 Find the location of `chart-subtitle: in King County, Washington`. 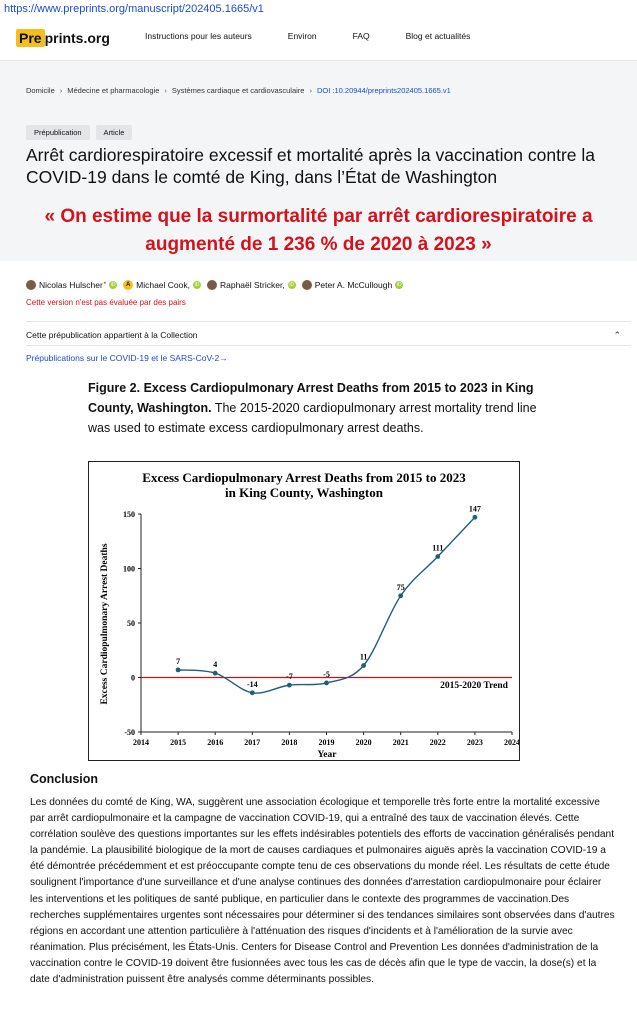

chart-subtitle: in King County, Washington is located at coordinates (304, 492).